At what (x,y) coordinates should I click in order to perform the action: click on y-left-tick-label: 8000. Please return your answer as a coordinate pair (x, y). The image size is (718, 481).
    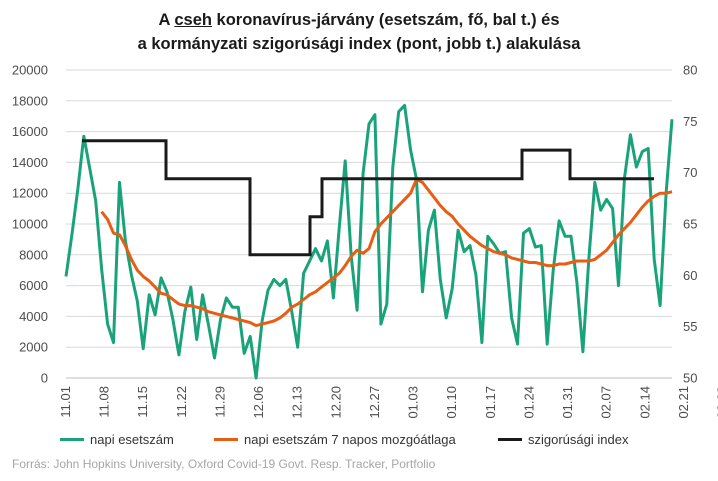
    Looking at the image, I should click on (33, 254).